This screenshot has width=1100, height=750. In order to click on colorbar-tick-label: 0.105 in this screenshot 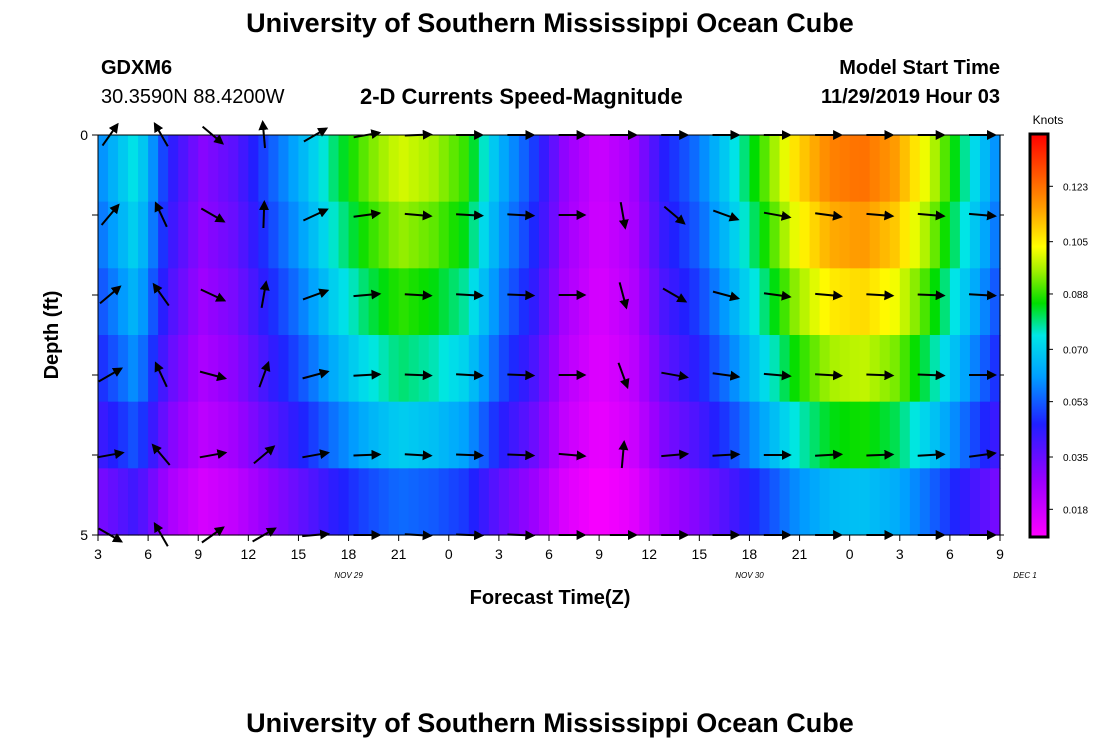, I will do `click(1075, 243)`.